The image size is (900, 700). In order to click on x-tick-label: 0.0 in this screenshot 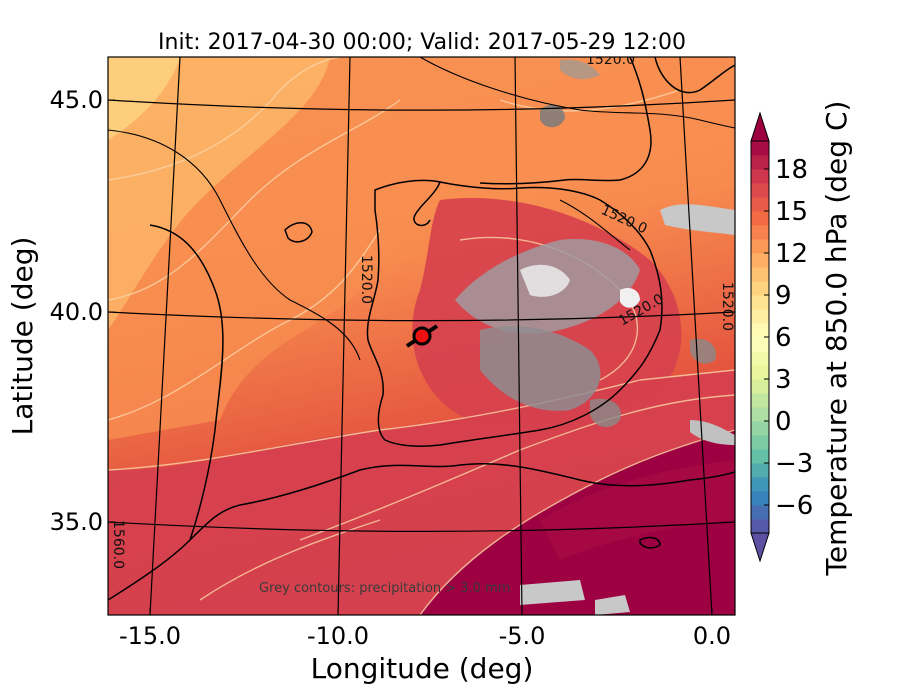, I will do `click(712, 636)`.